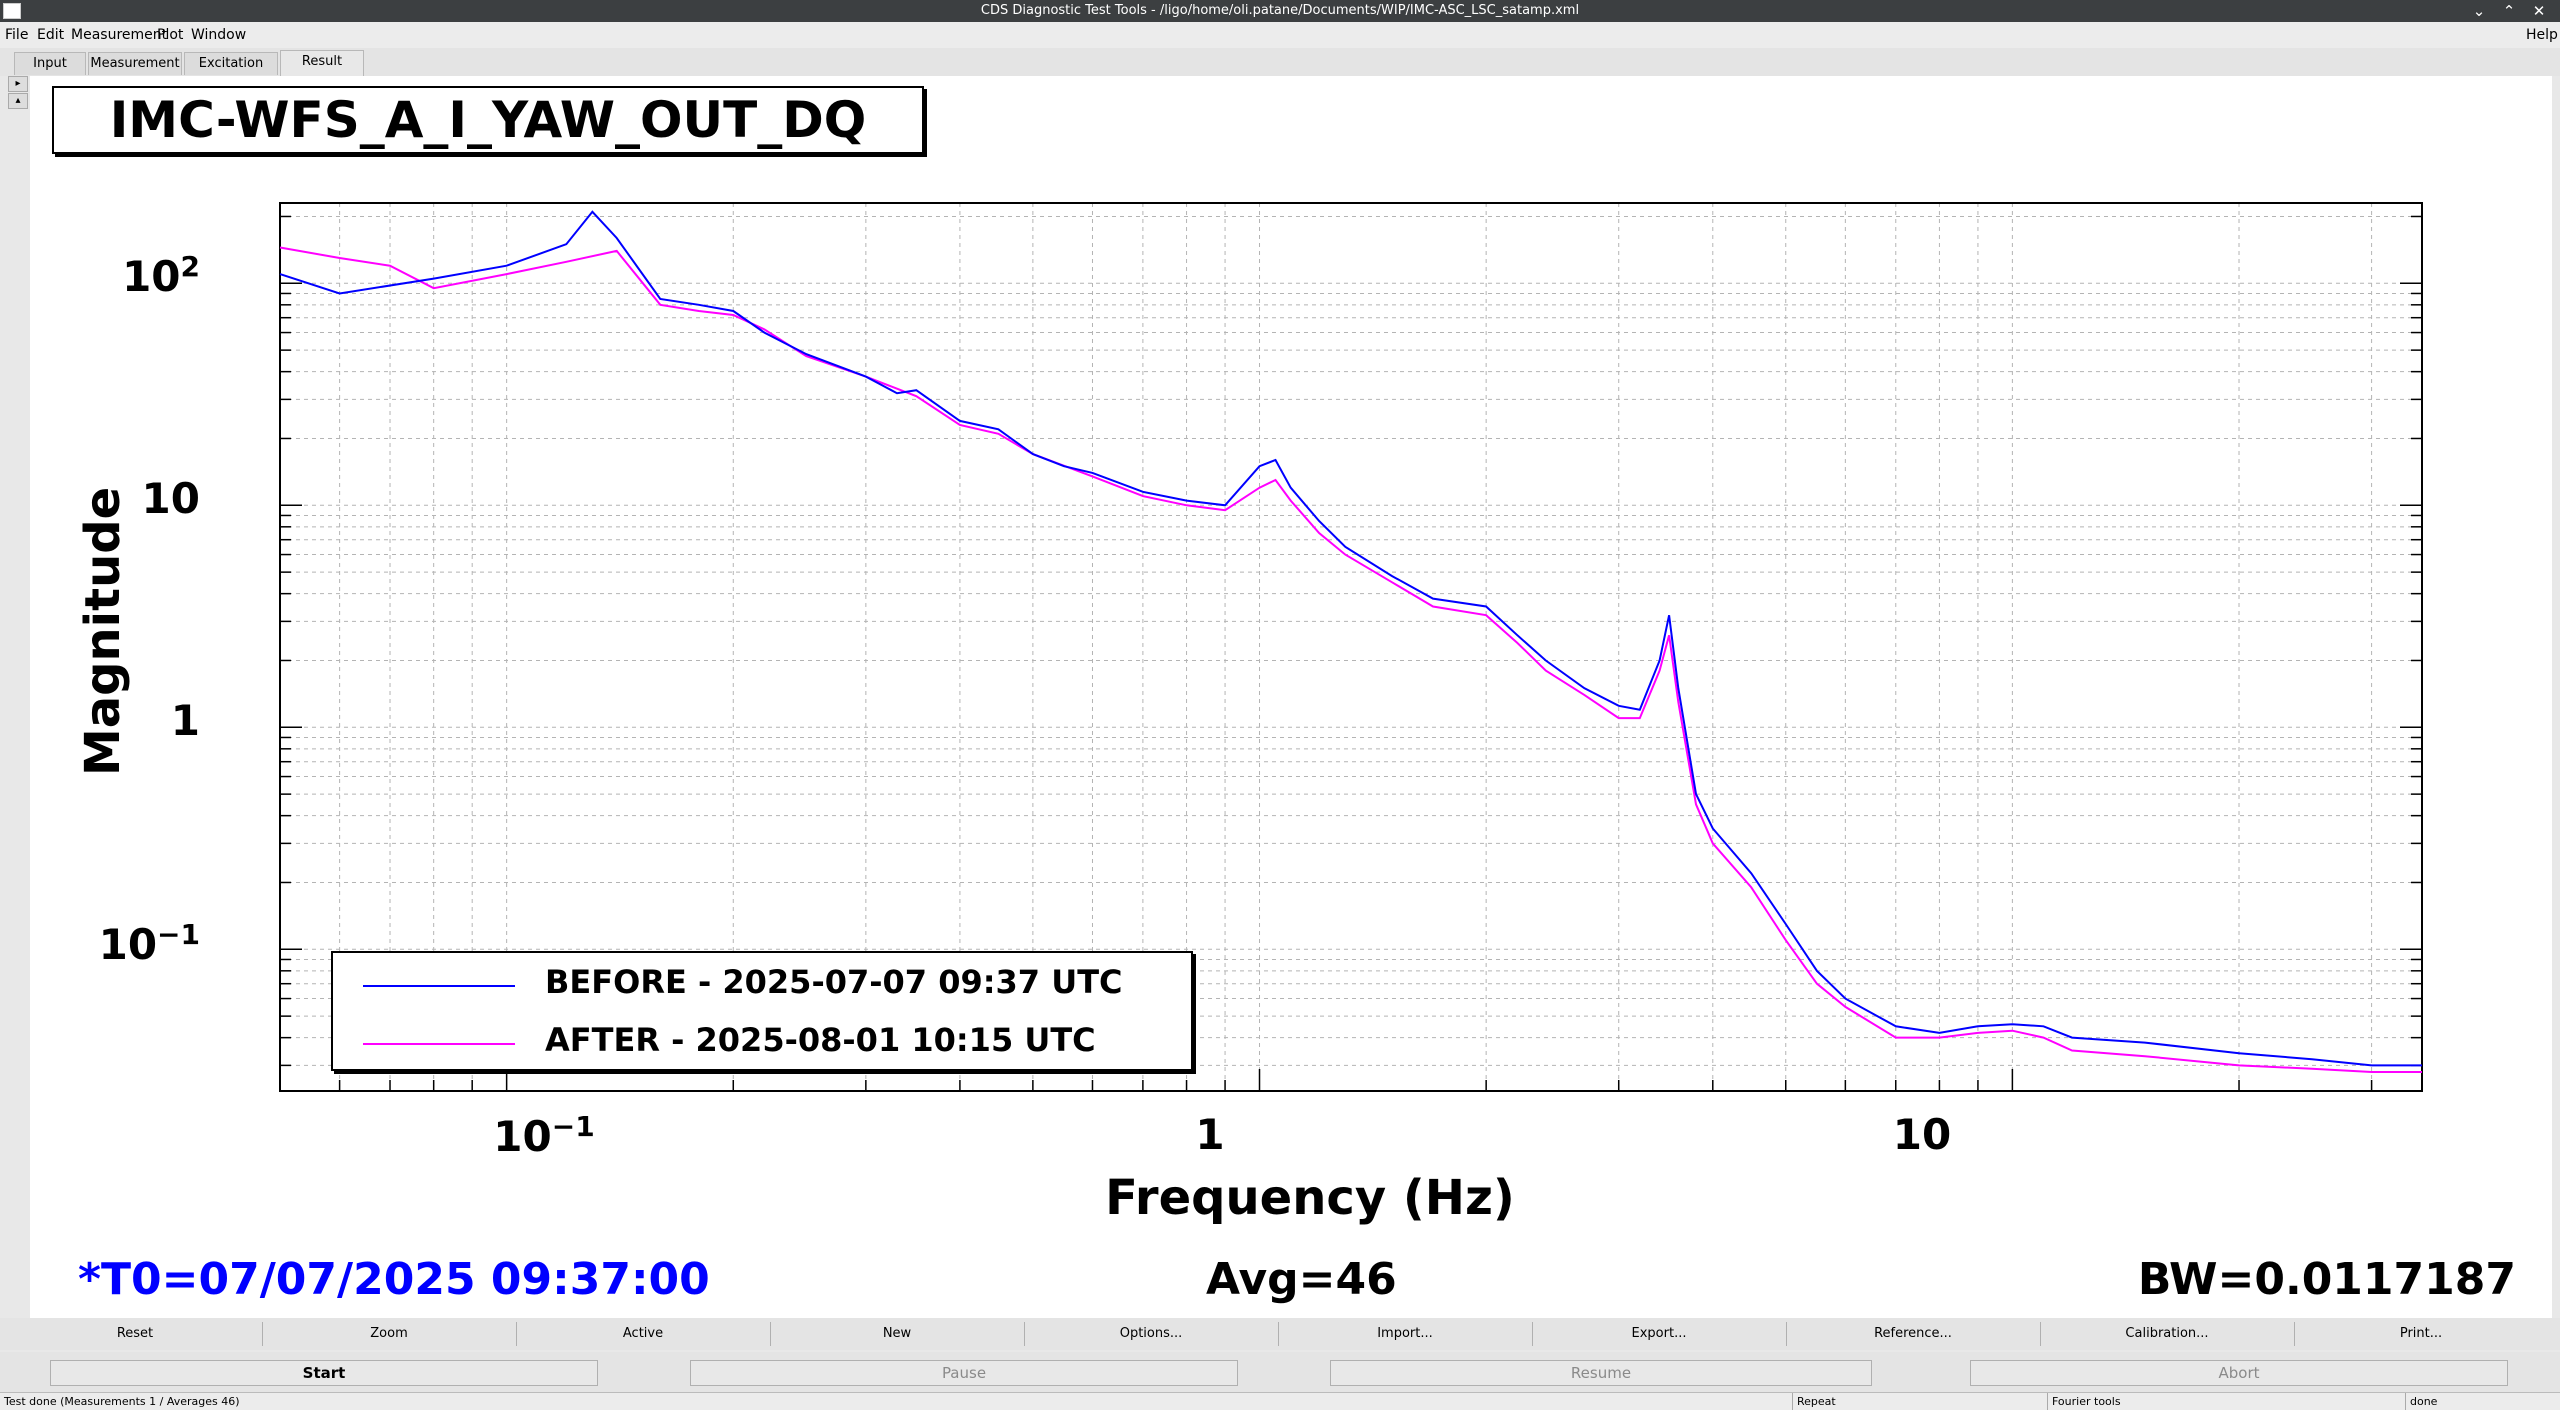  What do you see at coordinates (439, 986) in the screenshot?
I see `legend-line-before` at bounding box center [439, 986].